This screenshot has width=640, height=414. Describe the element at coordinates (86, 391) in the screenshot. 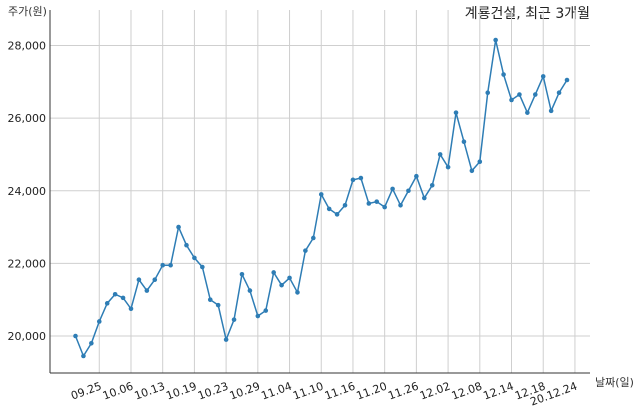

I see `x-tick-label: 09.25` at that location.